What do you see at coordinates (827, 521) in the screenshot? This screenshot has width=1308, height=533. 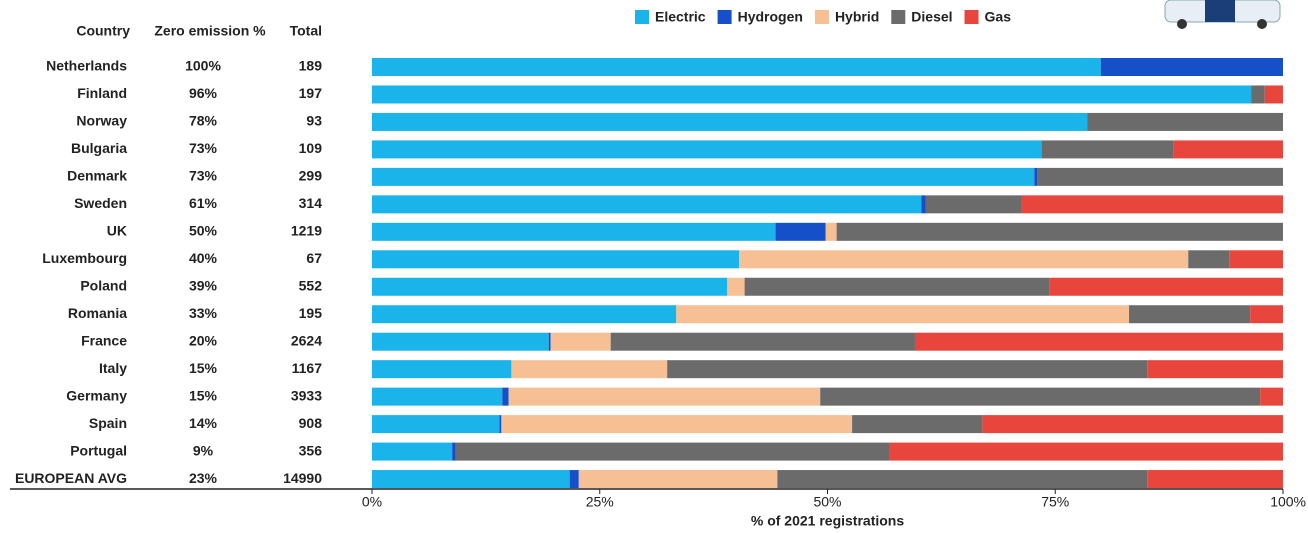 I see `x-axis-label: % of 2021 registrations` at bounding box center [827, 521].